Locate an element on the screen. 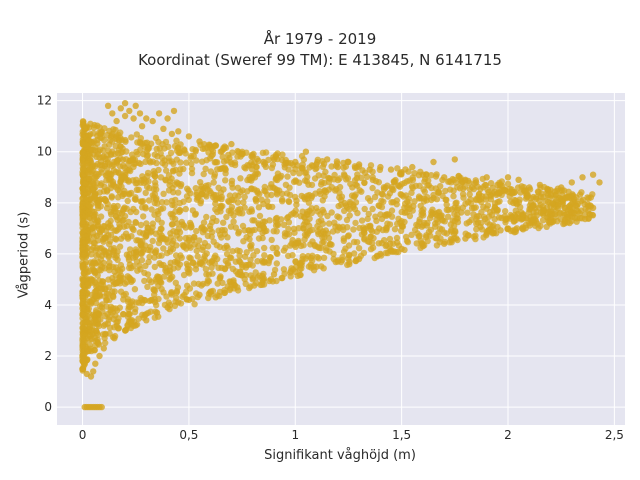 The width and height of the screenshot is (640, 480). chart-title-line-1: År 1979 - 2019 is located at coordinates (320, 39).